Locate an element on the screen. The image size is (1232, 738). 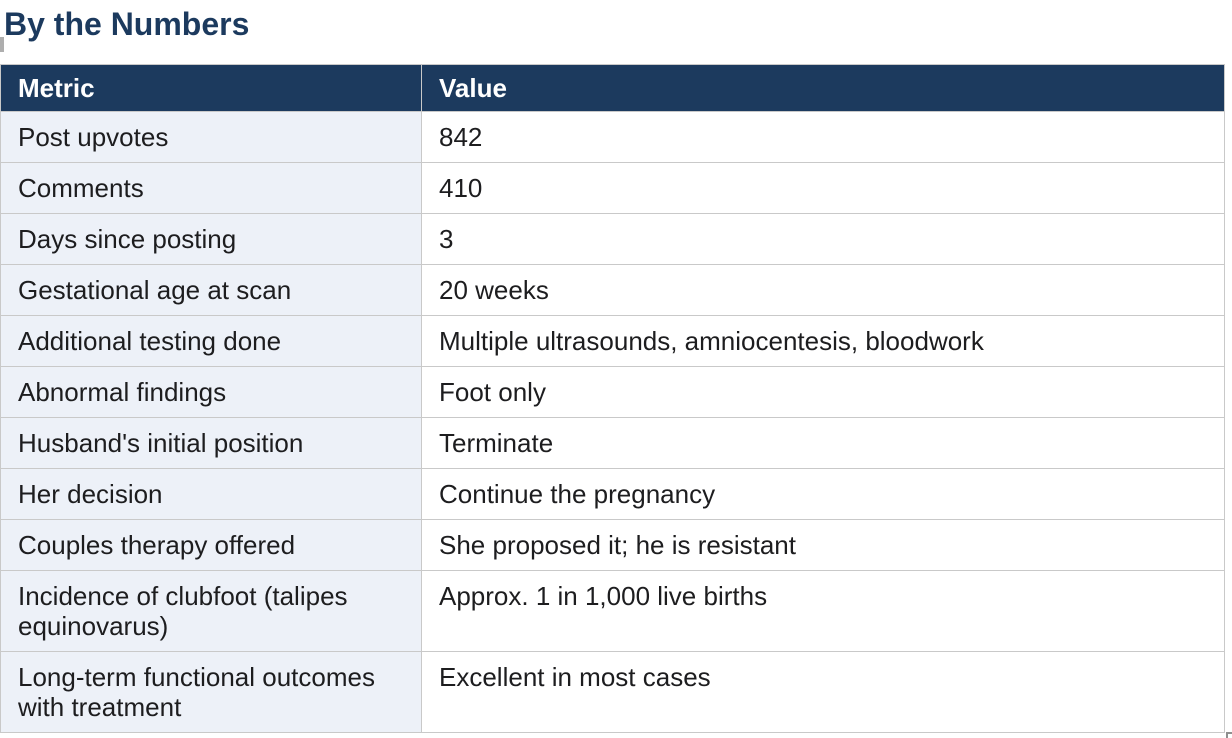
table-row: Gestational age at scan 20 weeks is located at coordinates (612, 290).